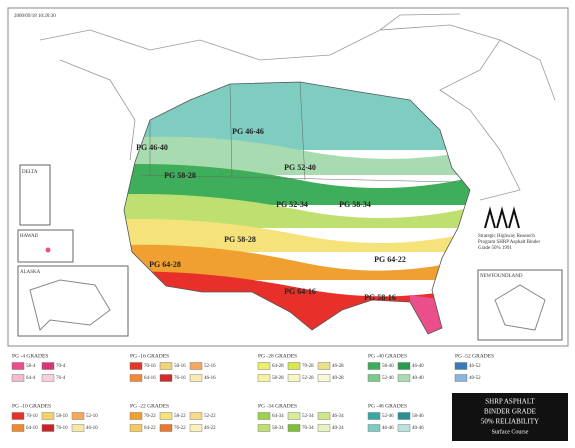  What do you see at coordinates (278, 428) in the screenshot?
I see `legend-item: 58-34` at bounding box center [278, 428].